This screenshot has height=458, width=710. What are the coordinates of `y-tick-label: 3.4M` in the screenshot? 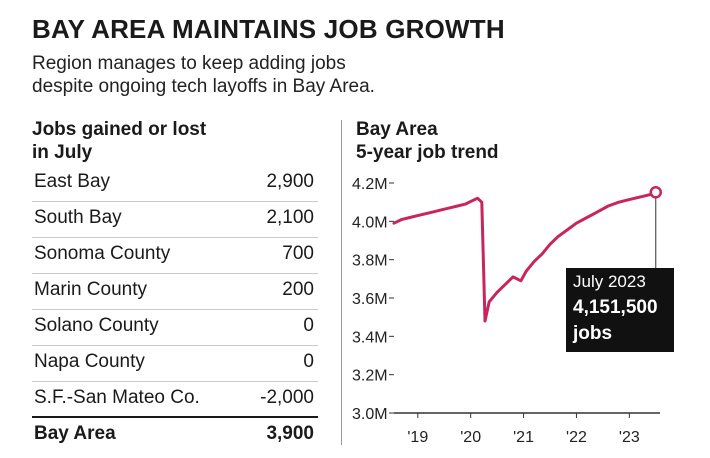 It's located at (370, 337).